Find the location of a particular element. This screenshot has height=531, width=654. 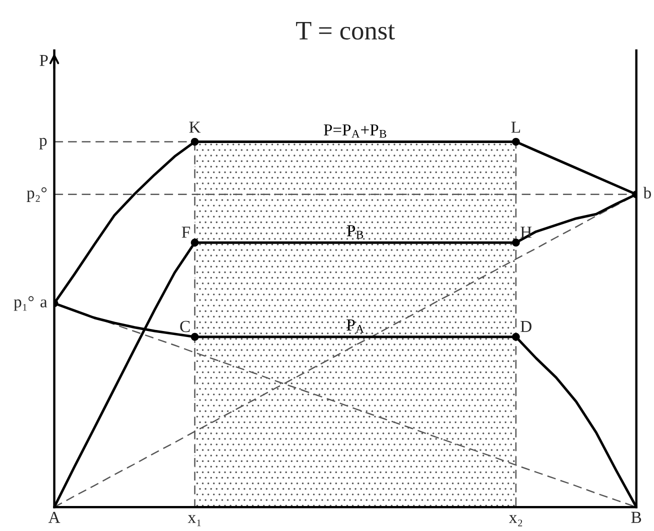

annotation: p₂° is located at coordinates (36, 194).